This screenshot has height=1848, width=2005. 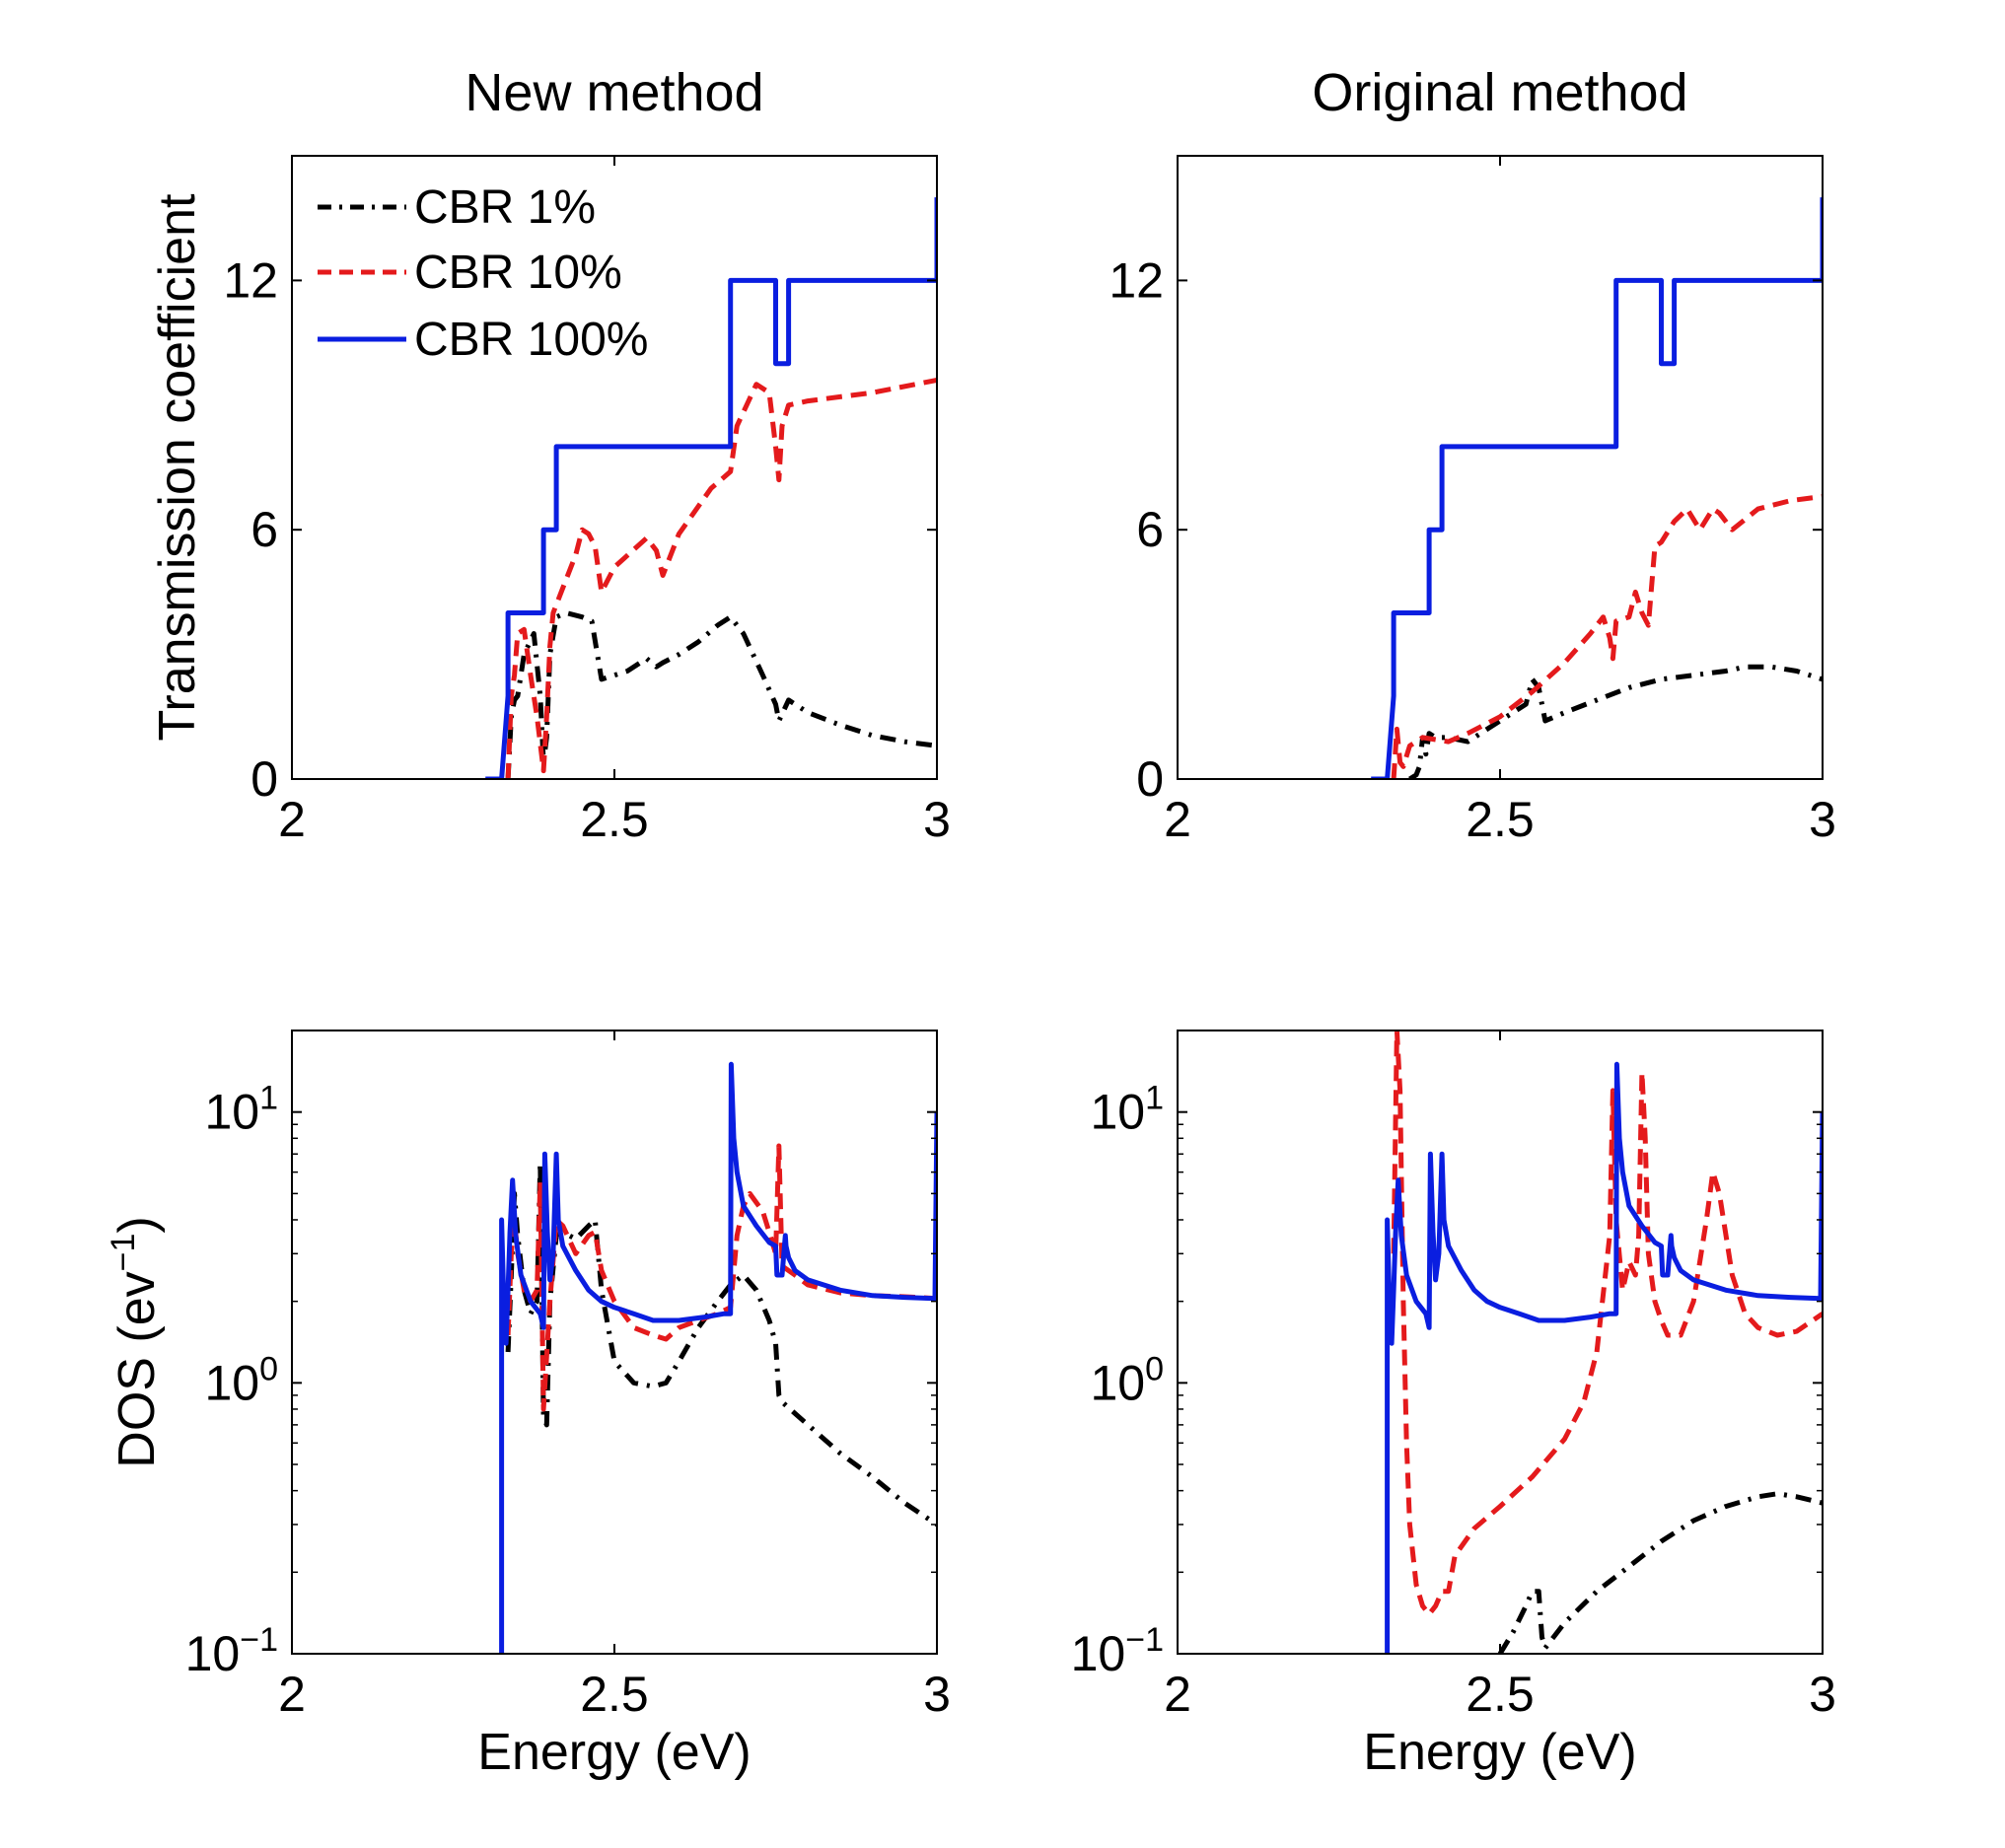 I want to click on y-axis-label-main: DOS (ev, so click(x=137, y=1369).